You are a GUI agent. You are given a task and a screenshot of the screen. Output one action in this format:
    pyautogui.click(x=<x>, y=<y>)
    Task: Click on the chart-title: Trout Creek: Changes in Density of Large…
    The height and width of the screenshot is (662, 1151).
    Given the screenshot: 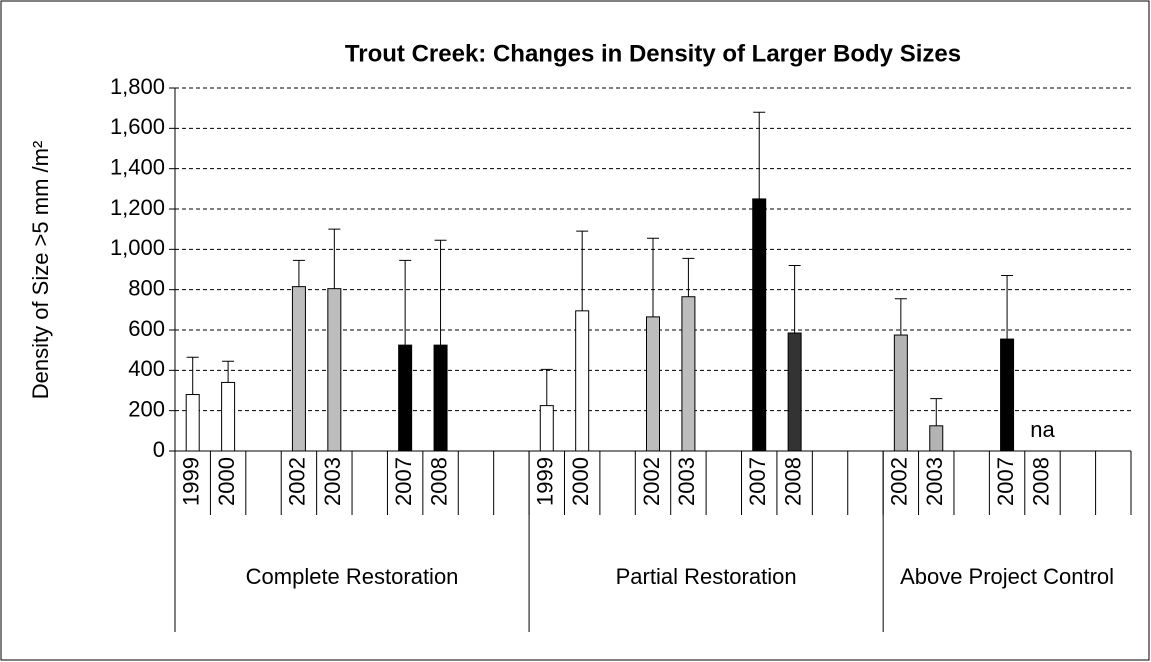 What is the action you would take?
    pyautogui.click(x=653, y=53)
    